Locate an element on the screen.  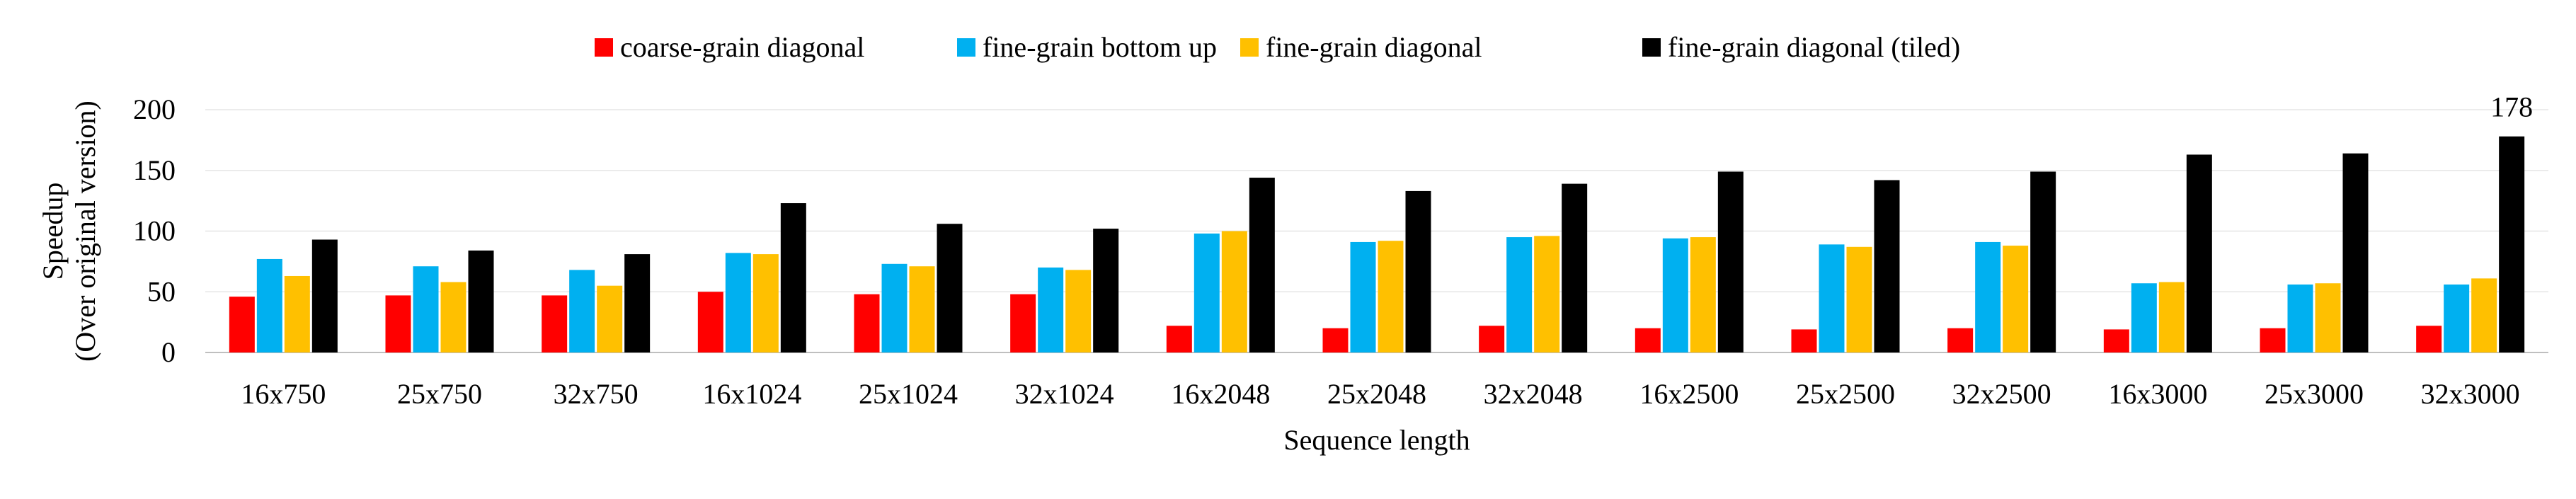
y-axis-ticks: 0 50 100 150 200 is located at coordinates (154, 230).